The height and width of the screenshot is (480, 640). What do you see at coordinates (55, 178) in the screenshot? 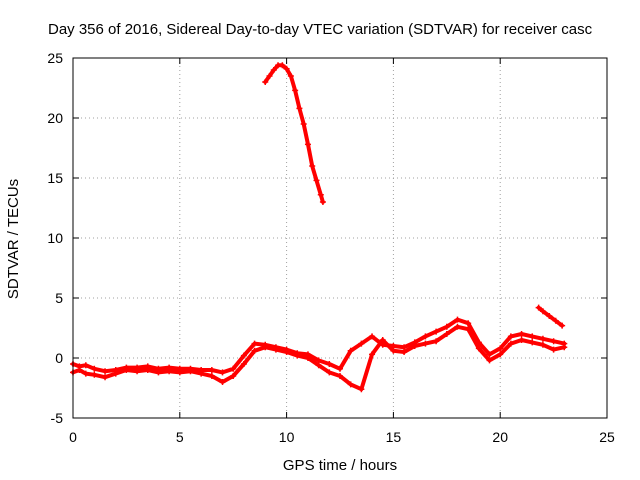
I see `y-tick-label: 15` at bounding box center [55, 178].